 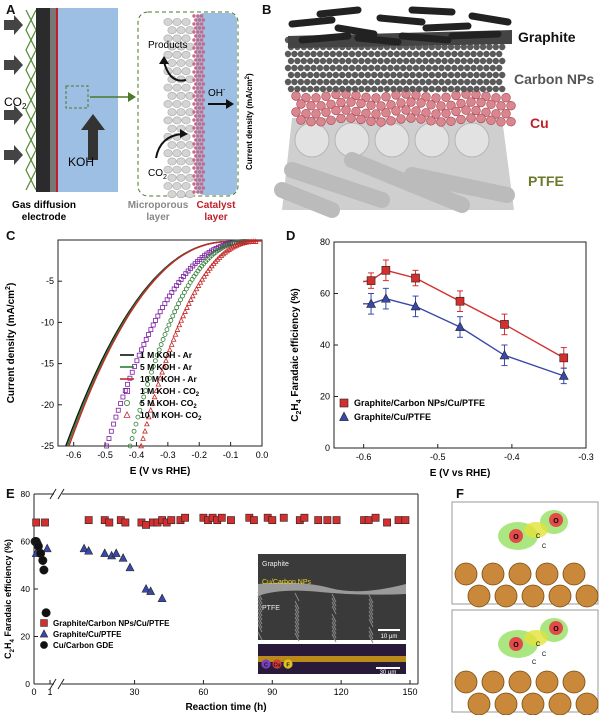 I want to click on panel-f-label: F, so click(x=460, y=493).